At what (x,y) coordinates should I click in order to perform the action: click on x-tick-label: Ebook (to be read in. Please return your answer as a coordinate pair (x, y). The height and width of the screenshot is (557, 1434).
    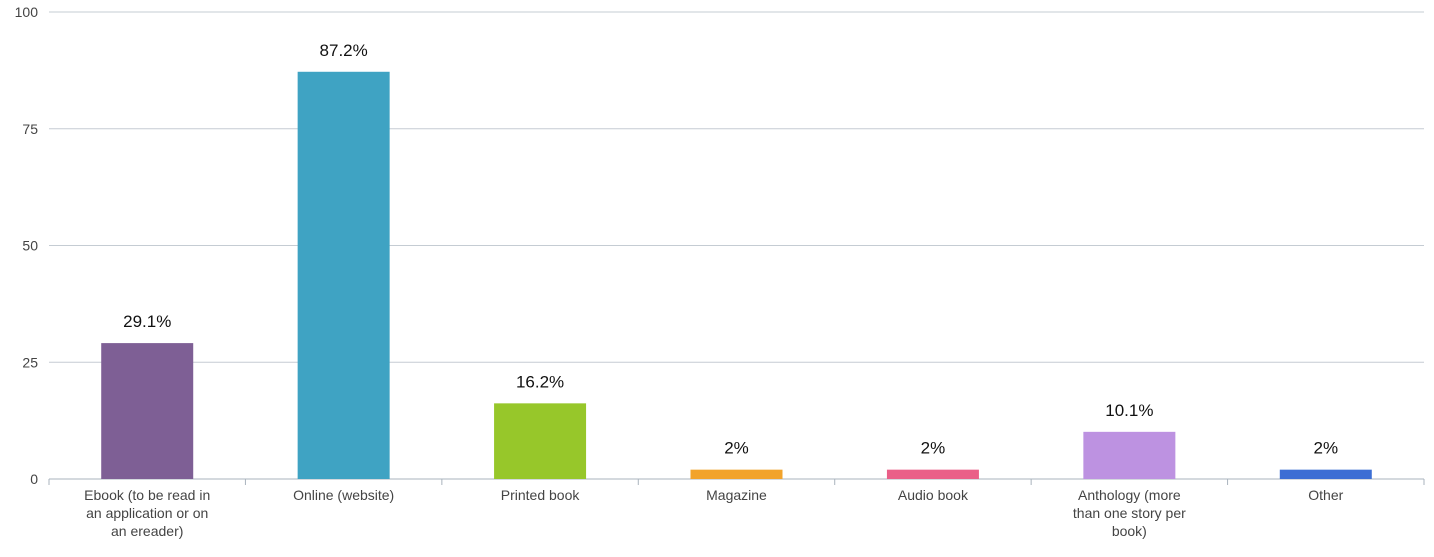
    Looking at the image, I should click on (147, 495).